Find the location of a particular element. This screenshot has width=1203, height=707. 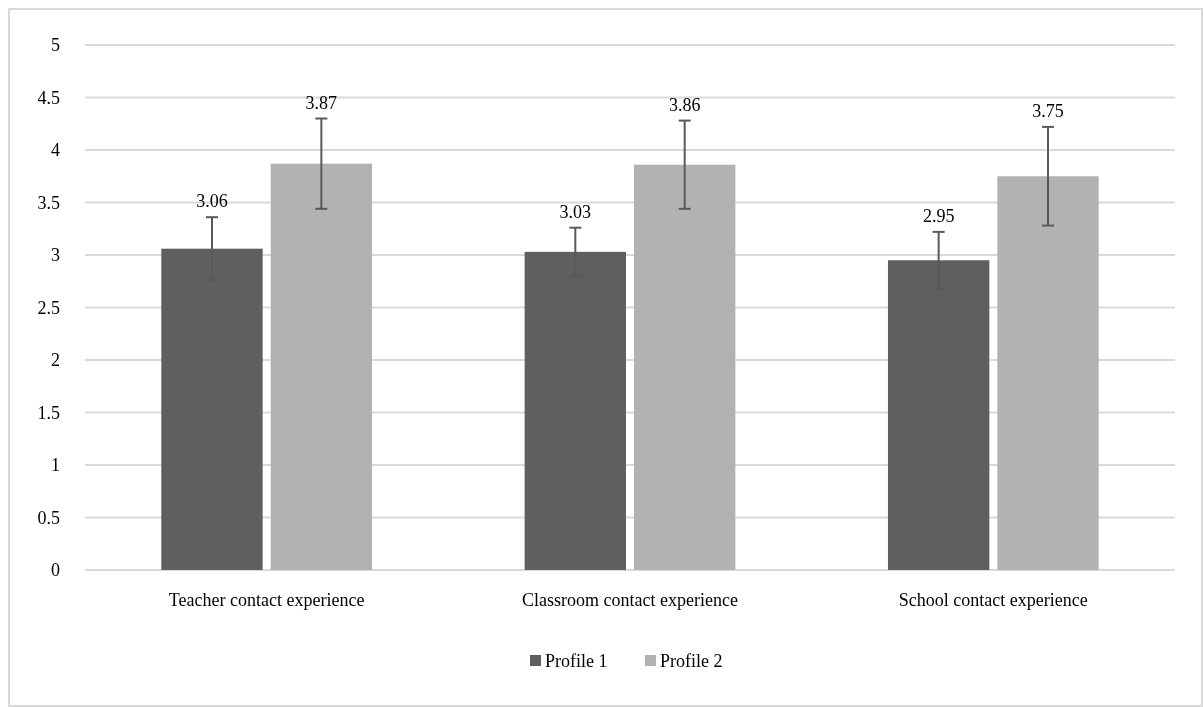

y-tick-label: 3 is located at coordinates (55, 255).